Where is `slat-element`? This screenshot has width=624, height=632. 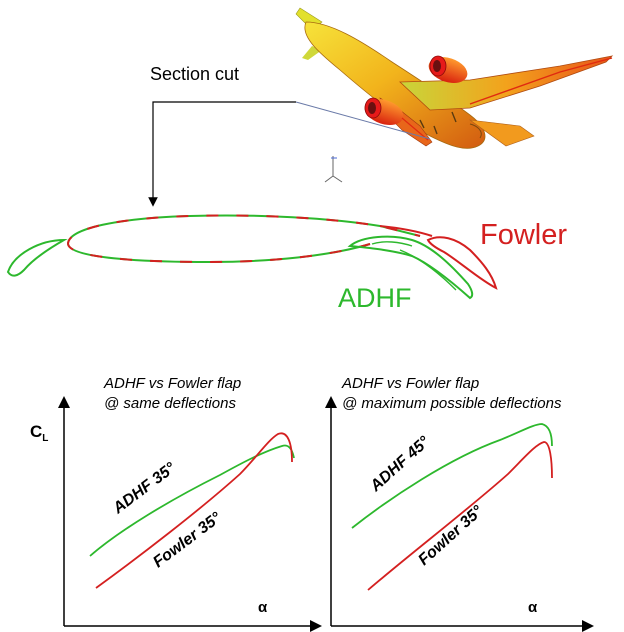
slat-element is located at coordinates (37, 257).